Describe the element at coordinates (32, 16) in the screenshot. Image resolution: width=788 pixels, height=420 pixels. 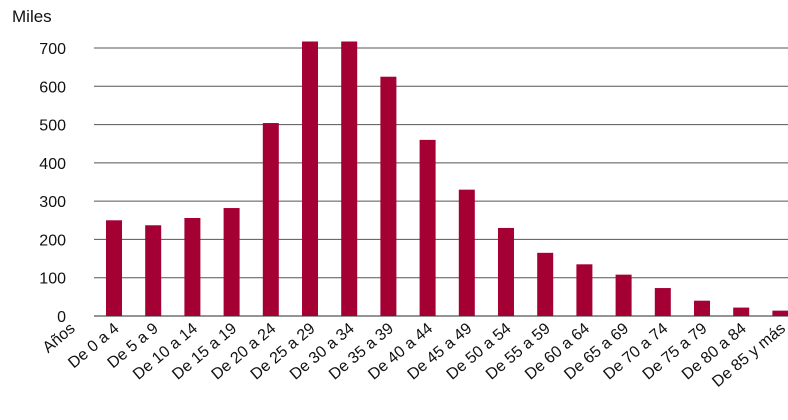
I see `y-axis-unit-label: Miles` at that location.